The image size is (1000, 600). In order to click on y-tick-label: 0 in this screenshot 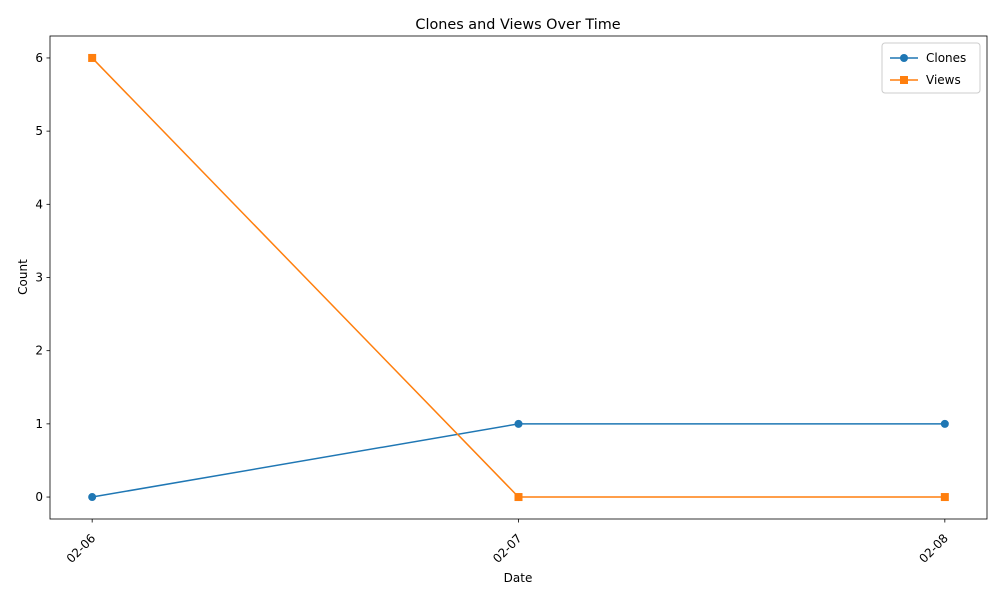, I will do `click(39, 497)`.